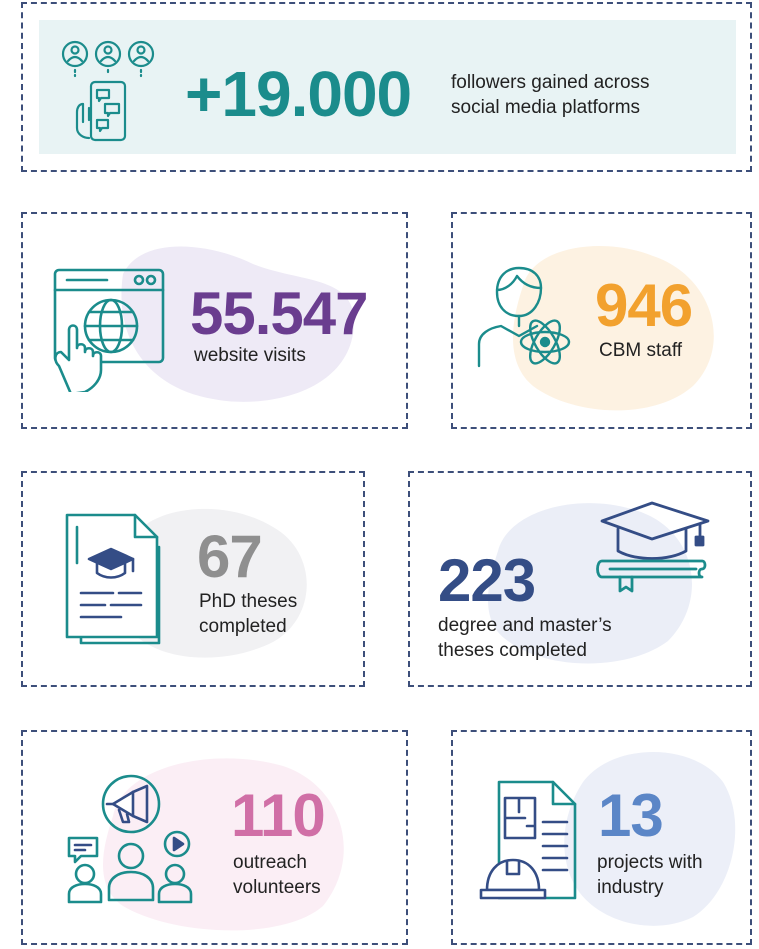  Describe the element at coordinates (230, 556) in the screenshot. I see `phd-theses-value: 67` at that location.